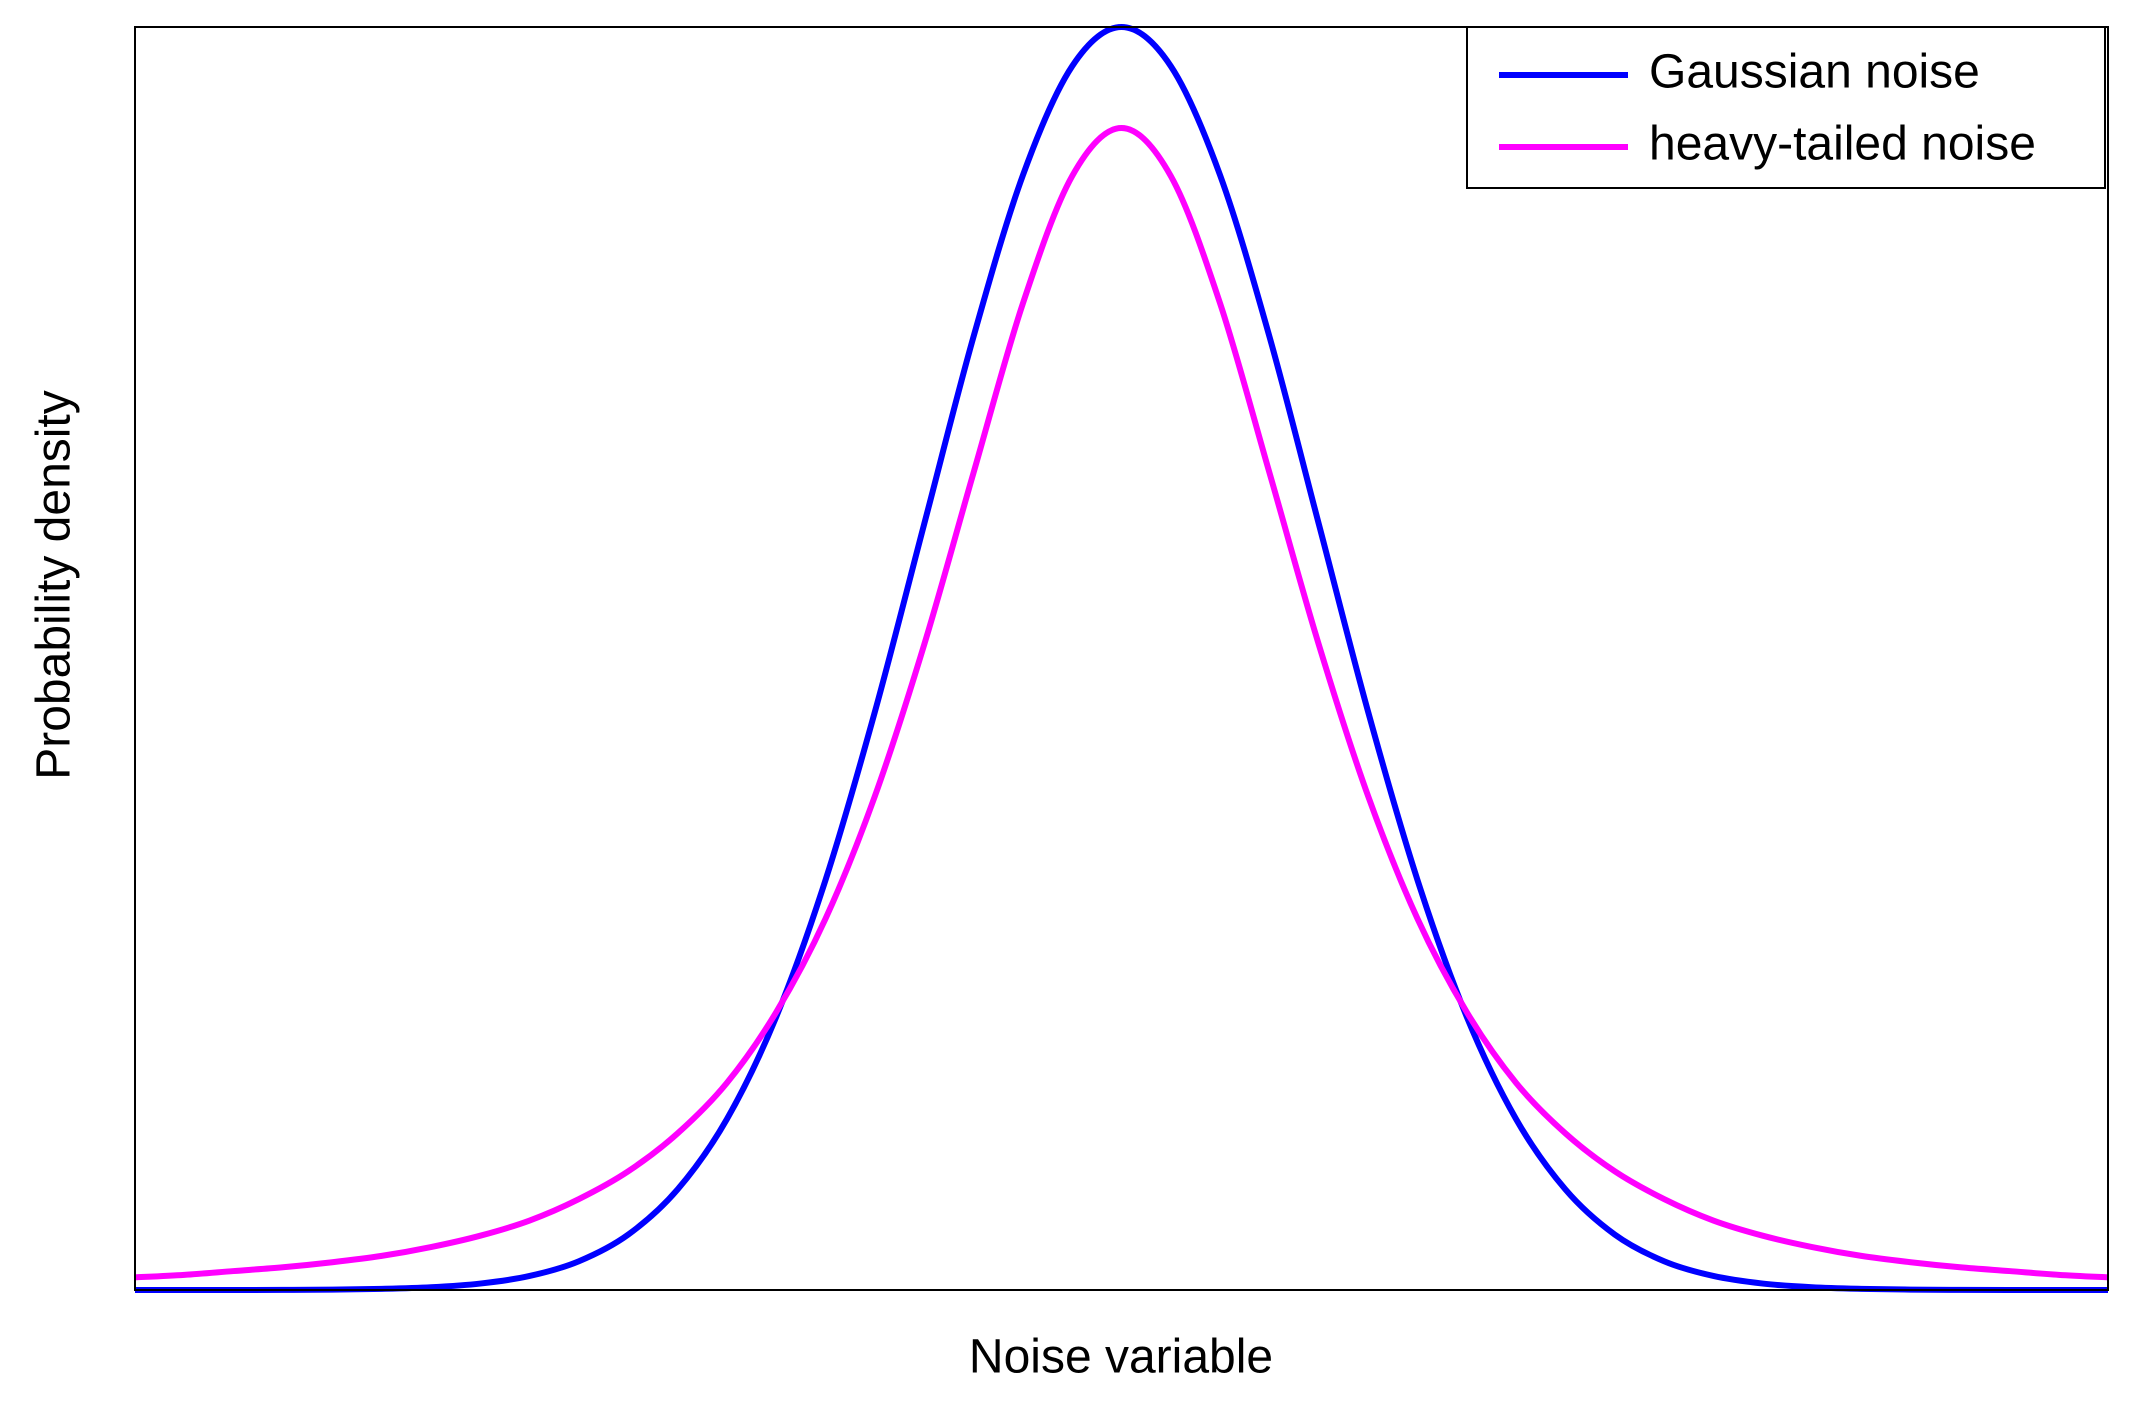  I want to click on legend-box, so click(1786, 107).